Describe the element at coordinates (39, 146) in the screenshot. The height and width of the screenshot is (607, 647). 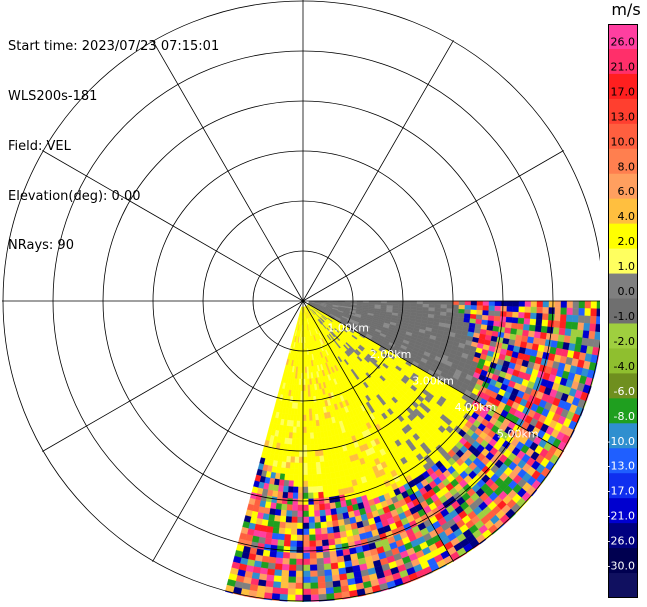
I see `field-label: Field: VEL` at that location.